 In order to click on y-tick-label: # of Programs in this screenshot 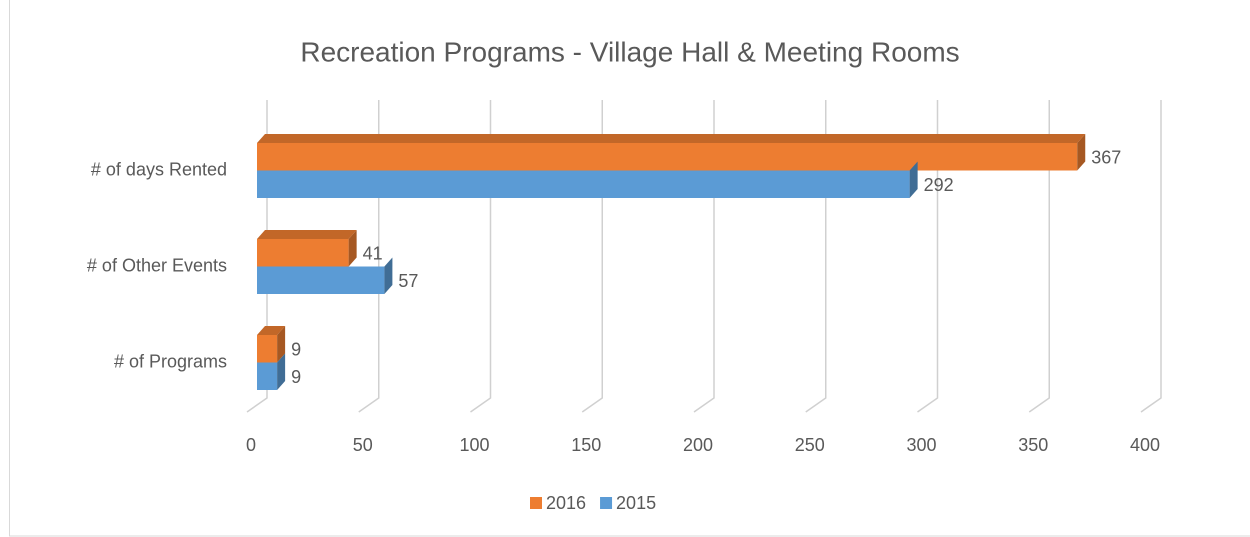, I will do `click(170, 361)`.